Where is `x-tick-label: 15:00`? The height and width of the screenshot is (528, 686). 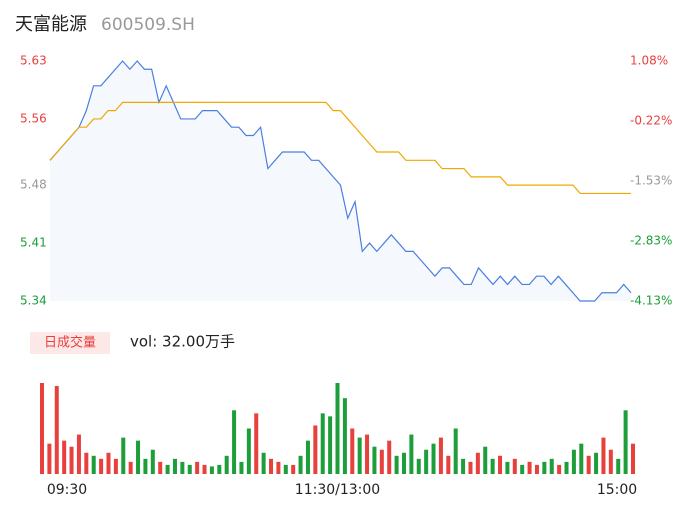 x-tick-label: 15:00 is located at coordinates (617, 490).